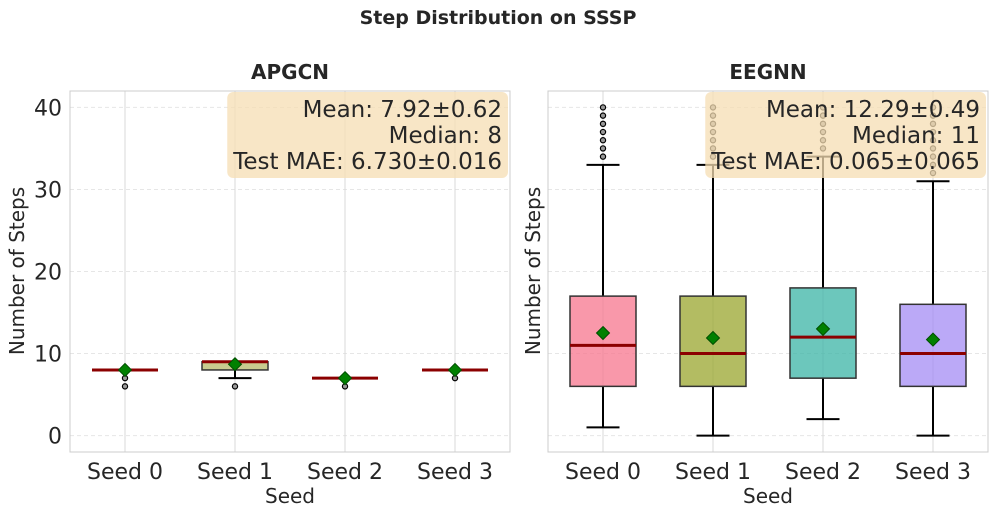  What do you see at coordinates (290, 72) in the screenshot?
I see `panel-title: APGCN` at bounding box center [290, 72].